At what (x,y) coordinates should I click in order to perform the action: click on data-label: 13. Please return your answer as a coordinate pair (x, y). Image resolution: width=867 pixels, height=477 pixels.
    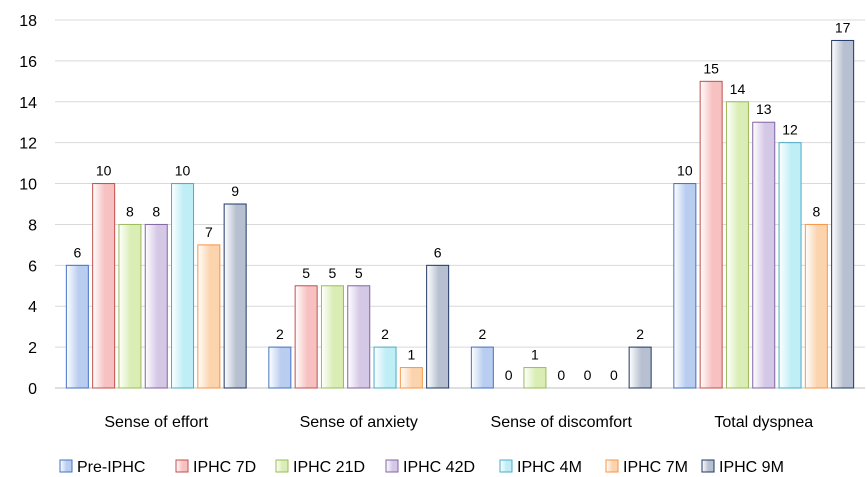
    Looking at the image, I should click on (764, 109).